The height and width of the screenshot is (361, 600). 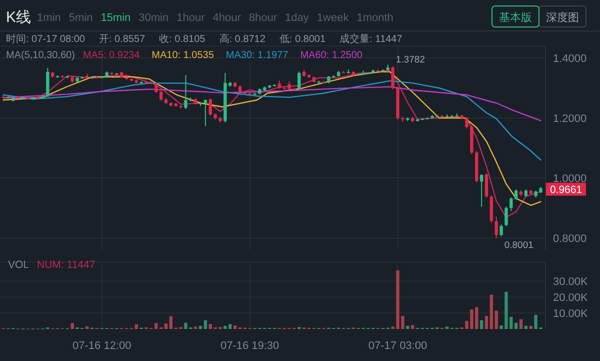 I want to click on y-tick-label: 1.4000, so click(x=570, y=59).